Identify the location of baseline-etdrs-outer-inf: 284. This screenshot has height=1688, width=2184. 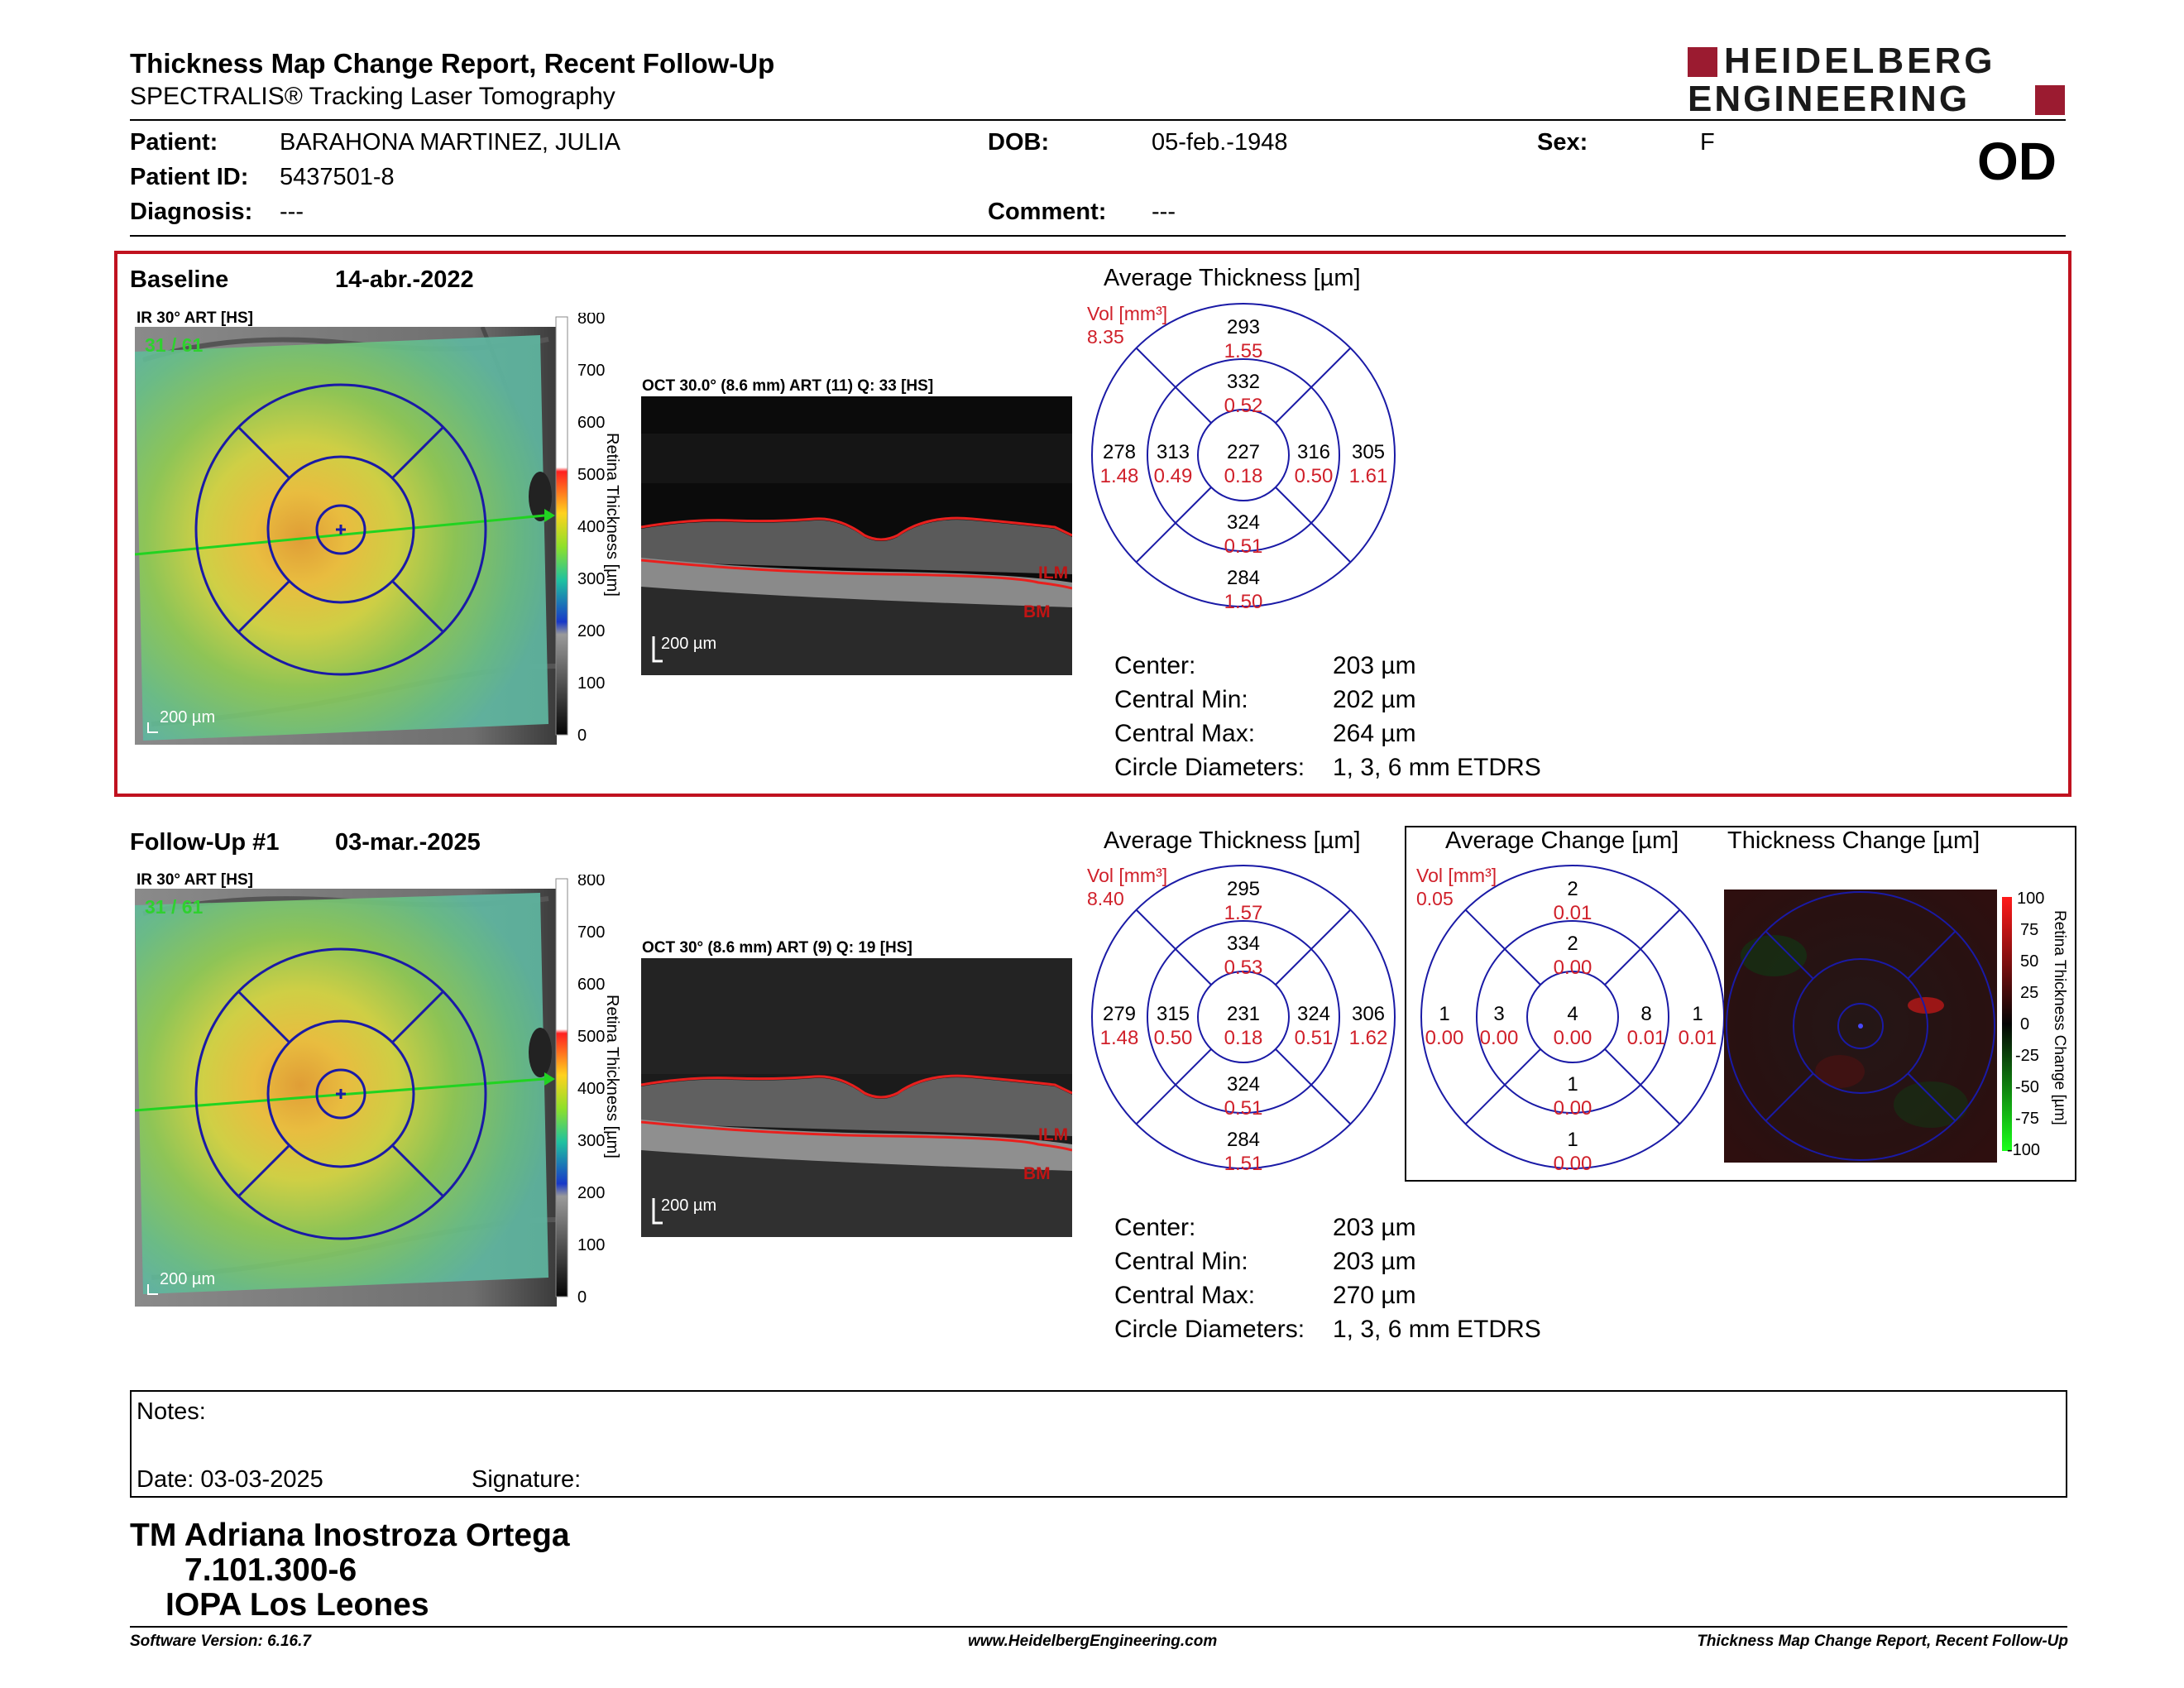
(1243, 578).